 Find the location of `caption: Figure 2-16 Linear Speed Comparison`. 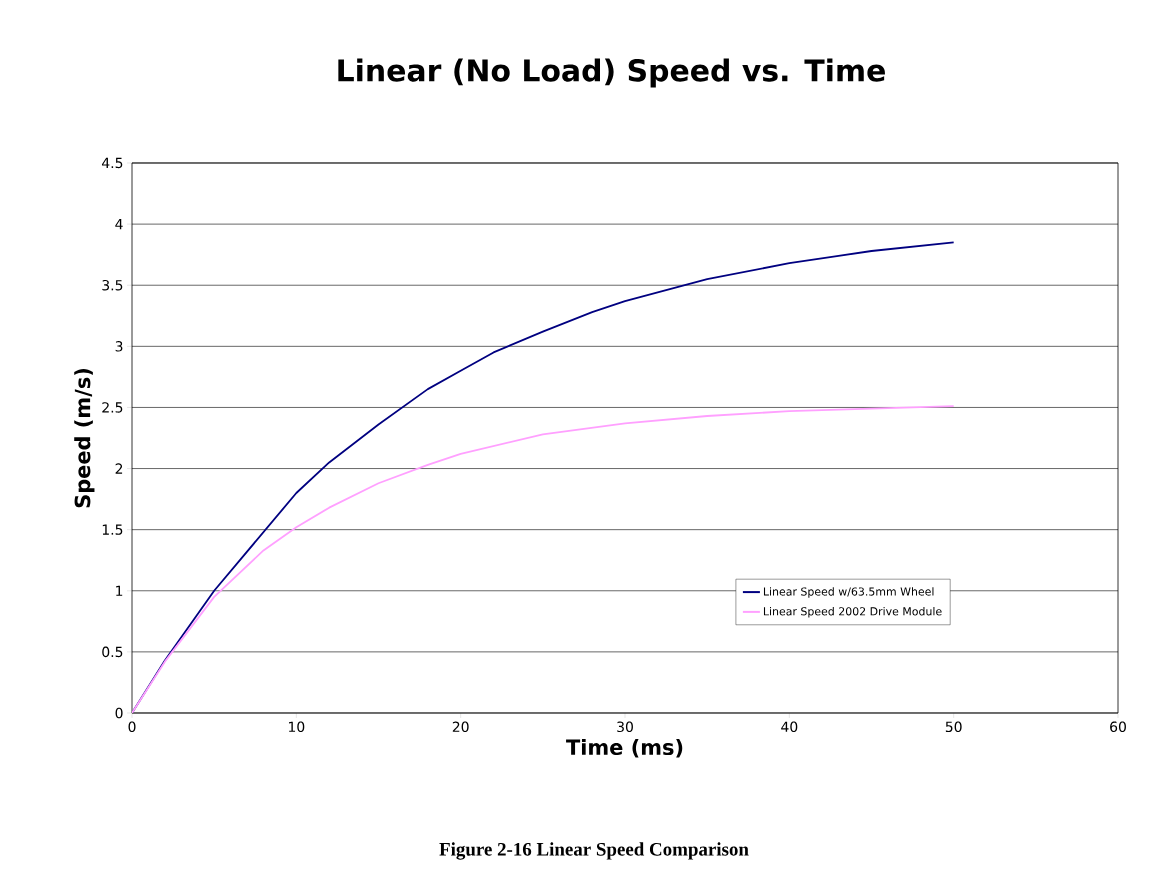

caption: Figure 2-16 Linear Speed Comparison is located at coordinates (594, 851).